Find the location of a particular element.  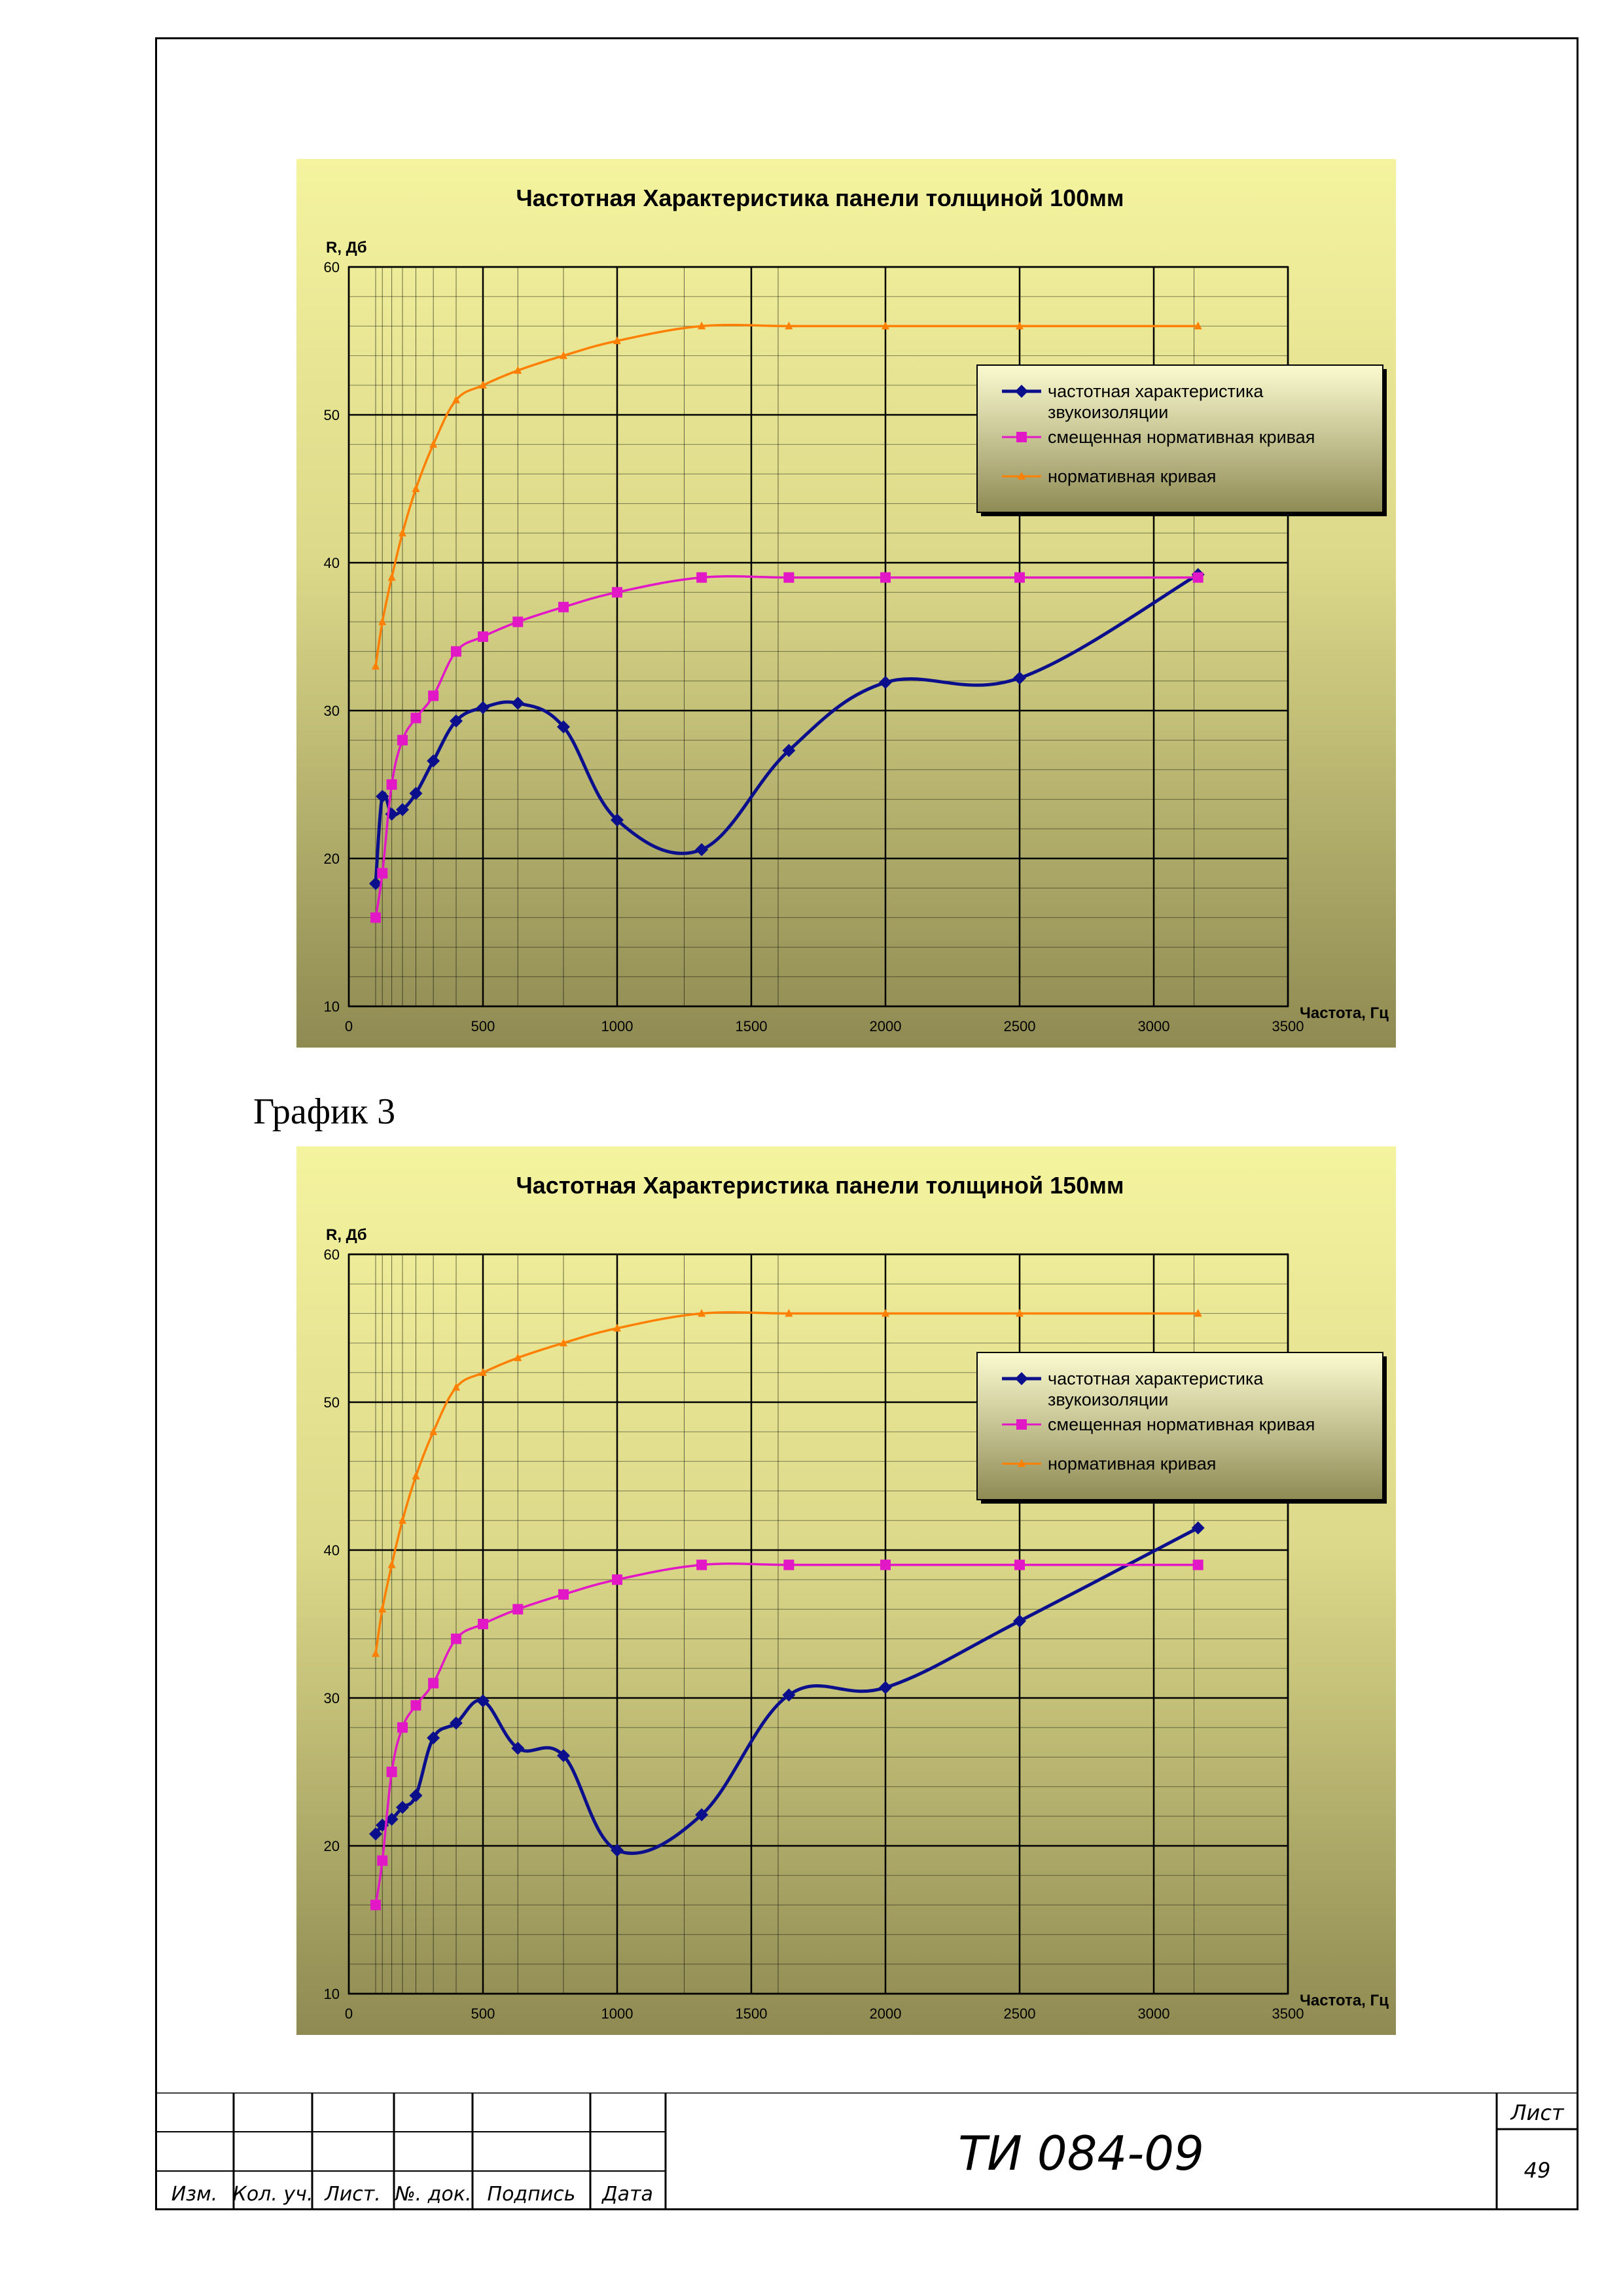

x-tick-label: 2000 is located at coordinates (886, 2013).